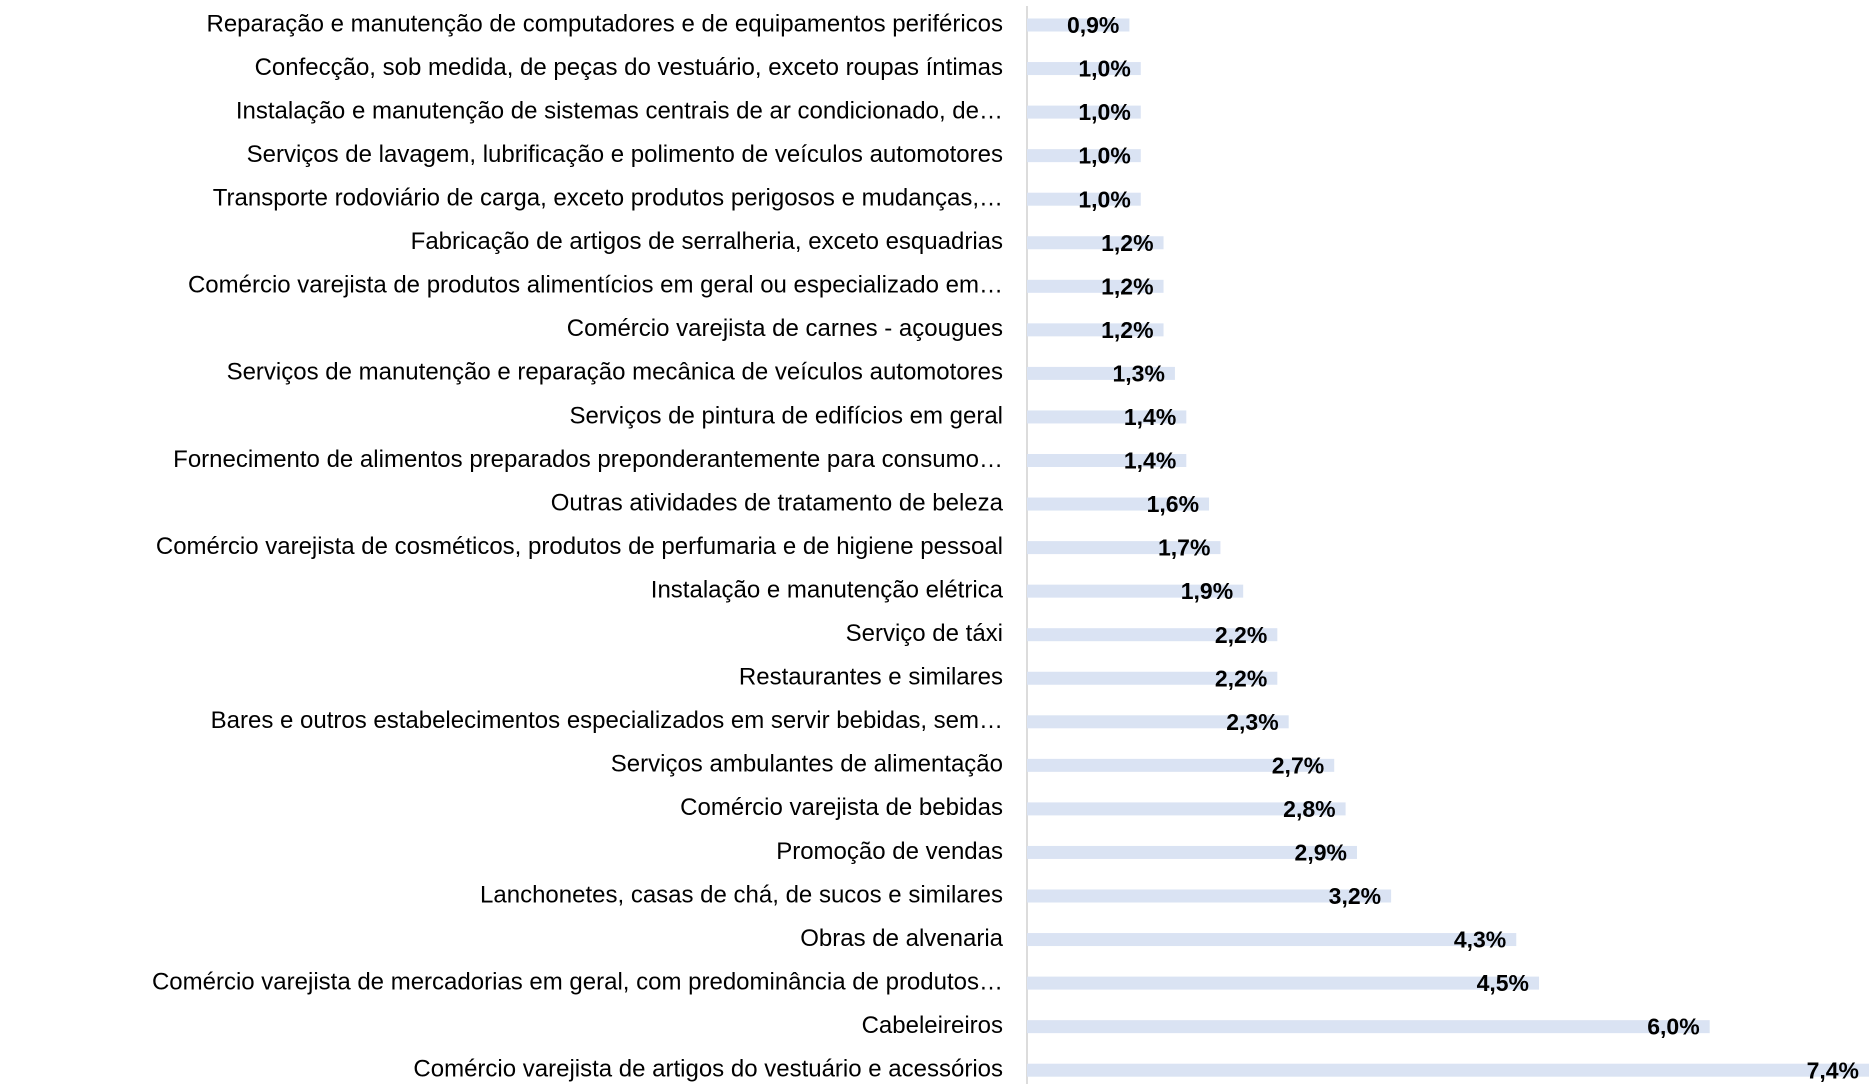 Image resolution: width=1872 pixels, height=1084 pixels. What do you see at coordinates (841, 807) in the screenshot?
I see `category-label: Comércio varejista de bebidas` at bounding box center [841, 807].